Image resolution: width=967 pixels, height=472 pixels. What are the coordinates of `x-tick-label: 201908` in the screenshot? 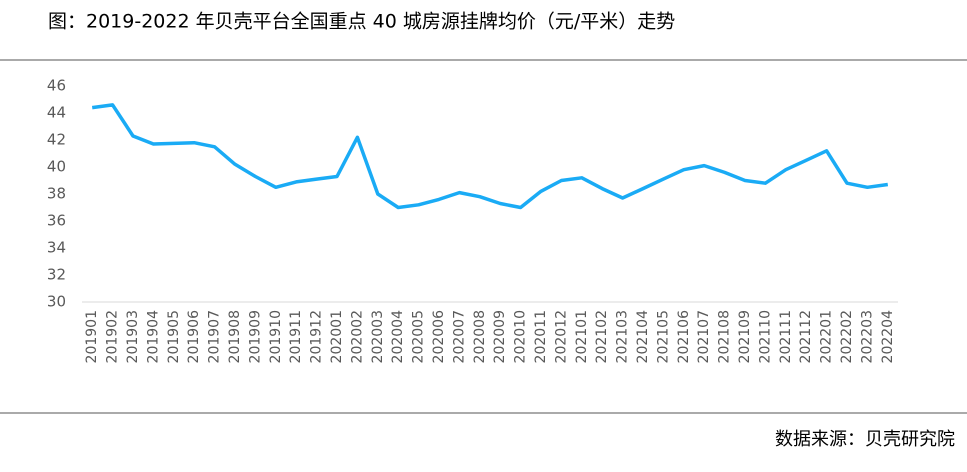 It's located at (235, 336).